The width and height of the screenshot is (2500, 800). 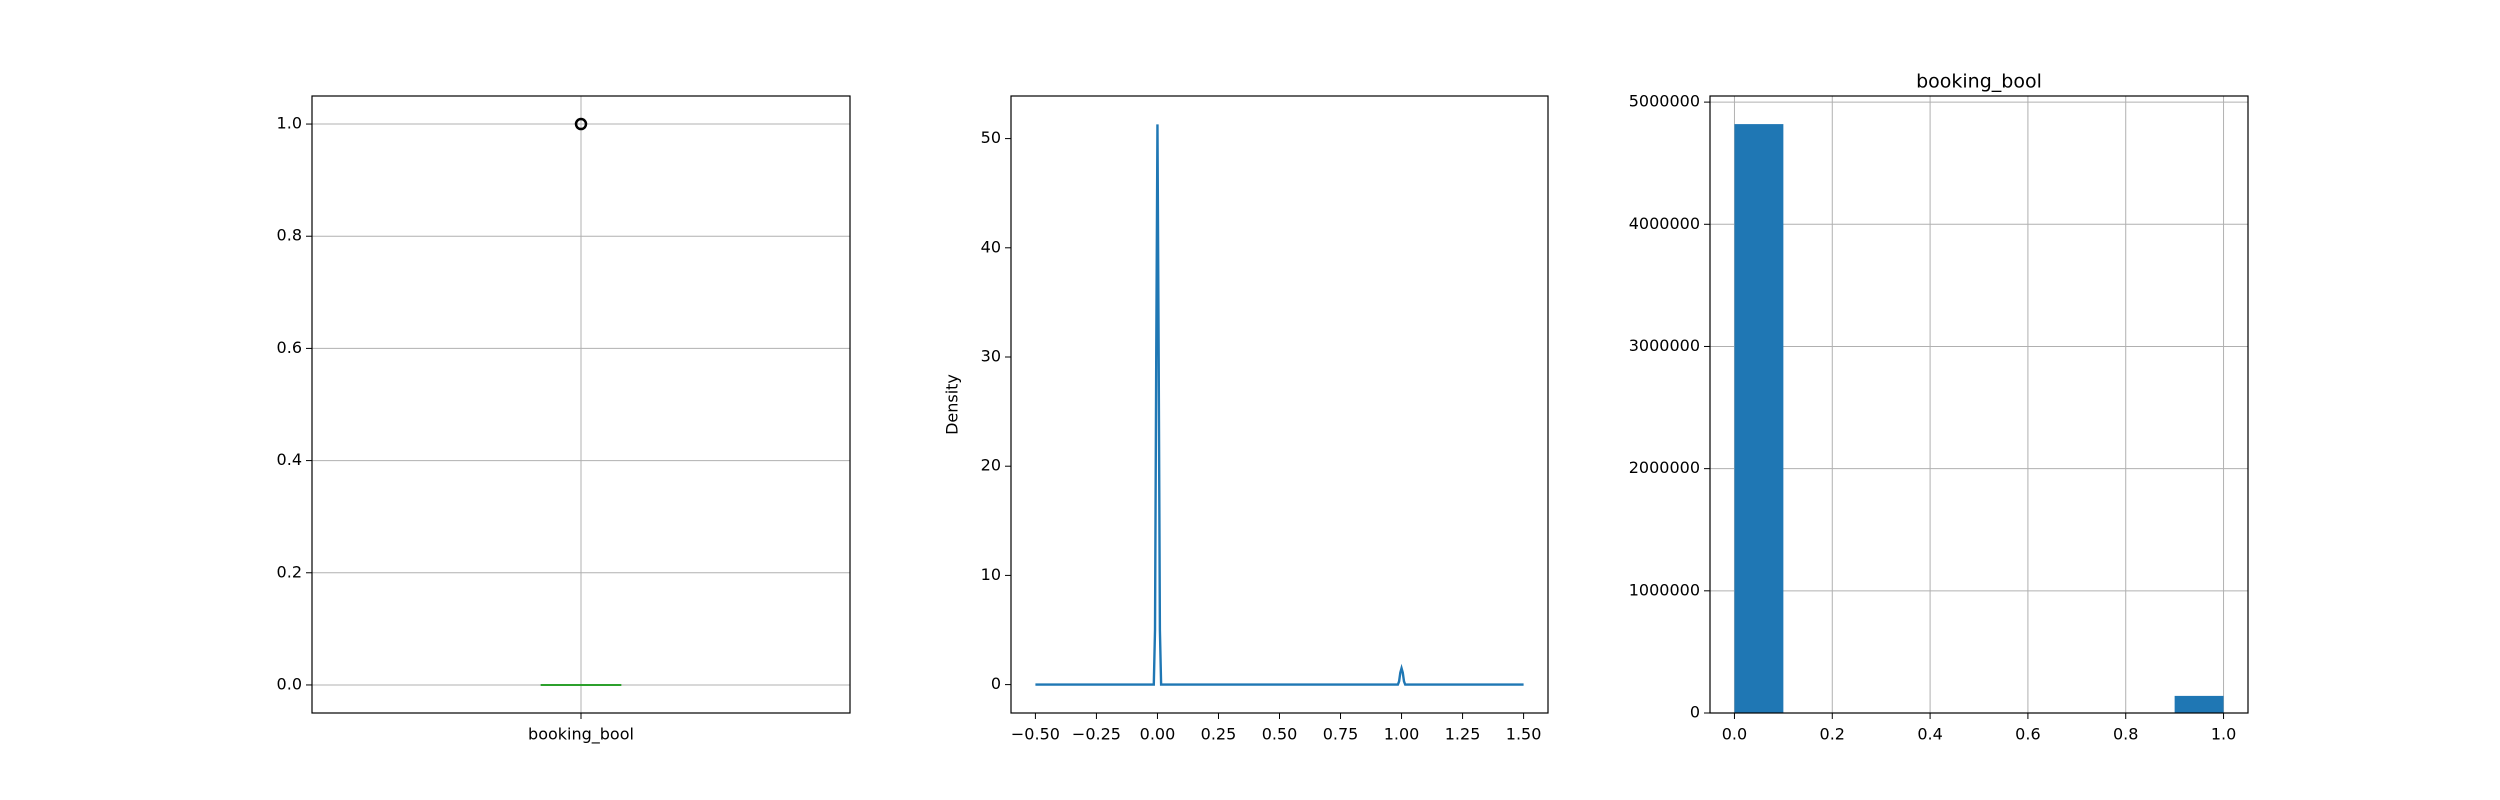 I want to click on chart-title: booking_bool, so click(x=1979, y=82).